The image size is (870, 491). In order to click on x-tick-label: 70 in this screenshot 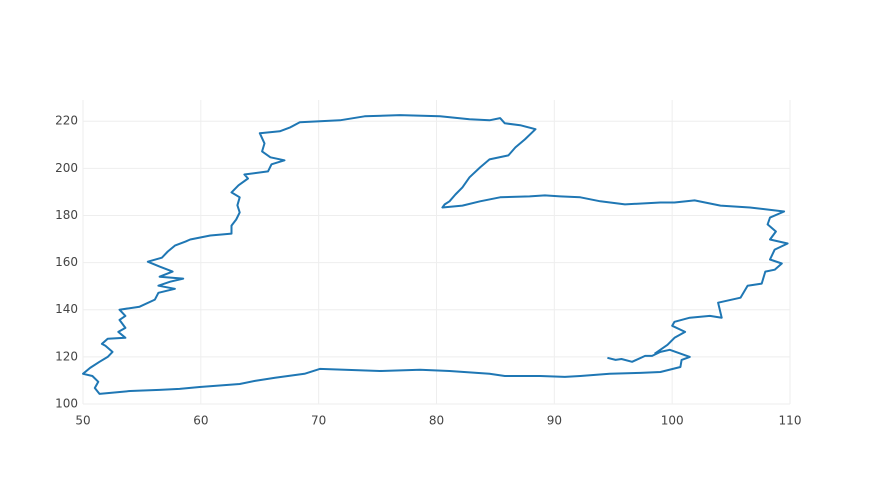, I will do `click(318, 421)`.